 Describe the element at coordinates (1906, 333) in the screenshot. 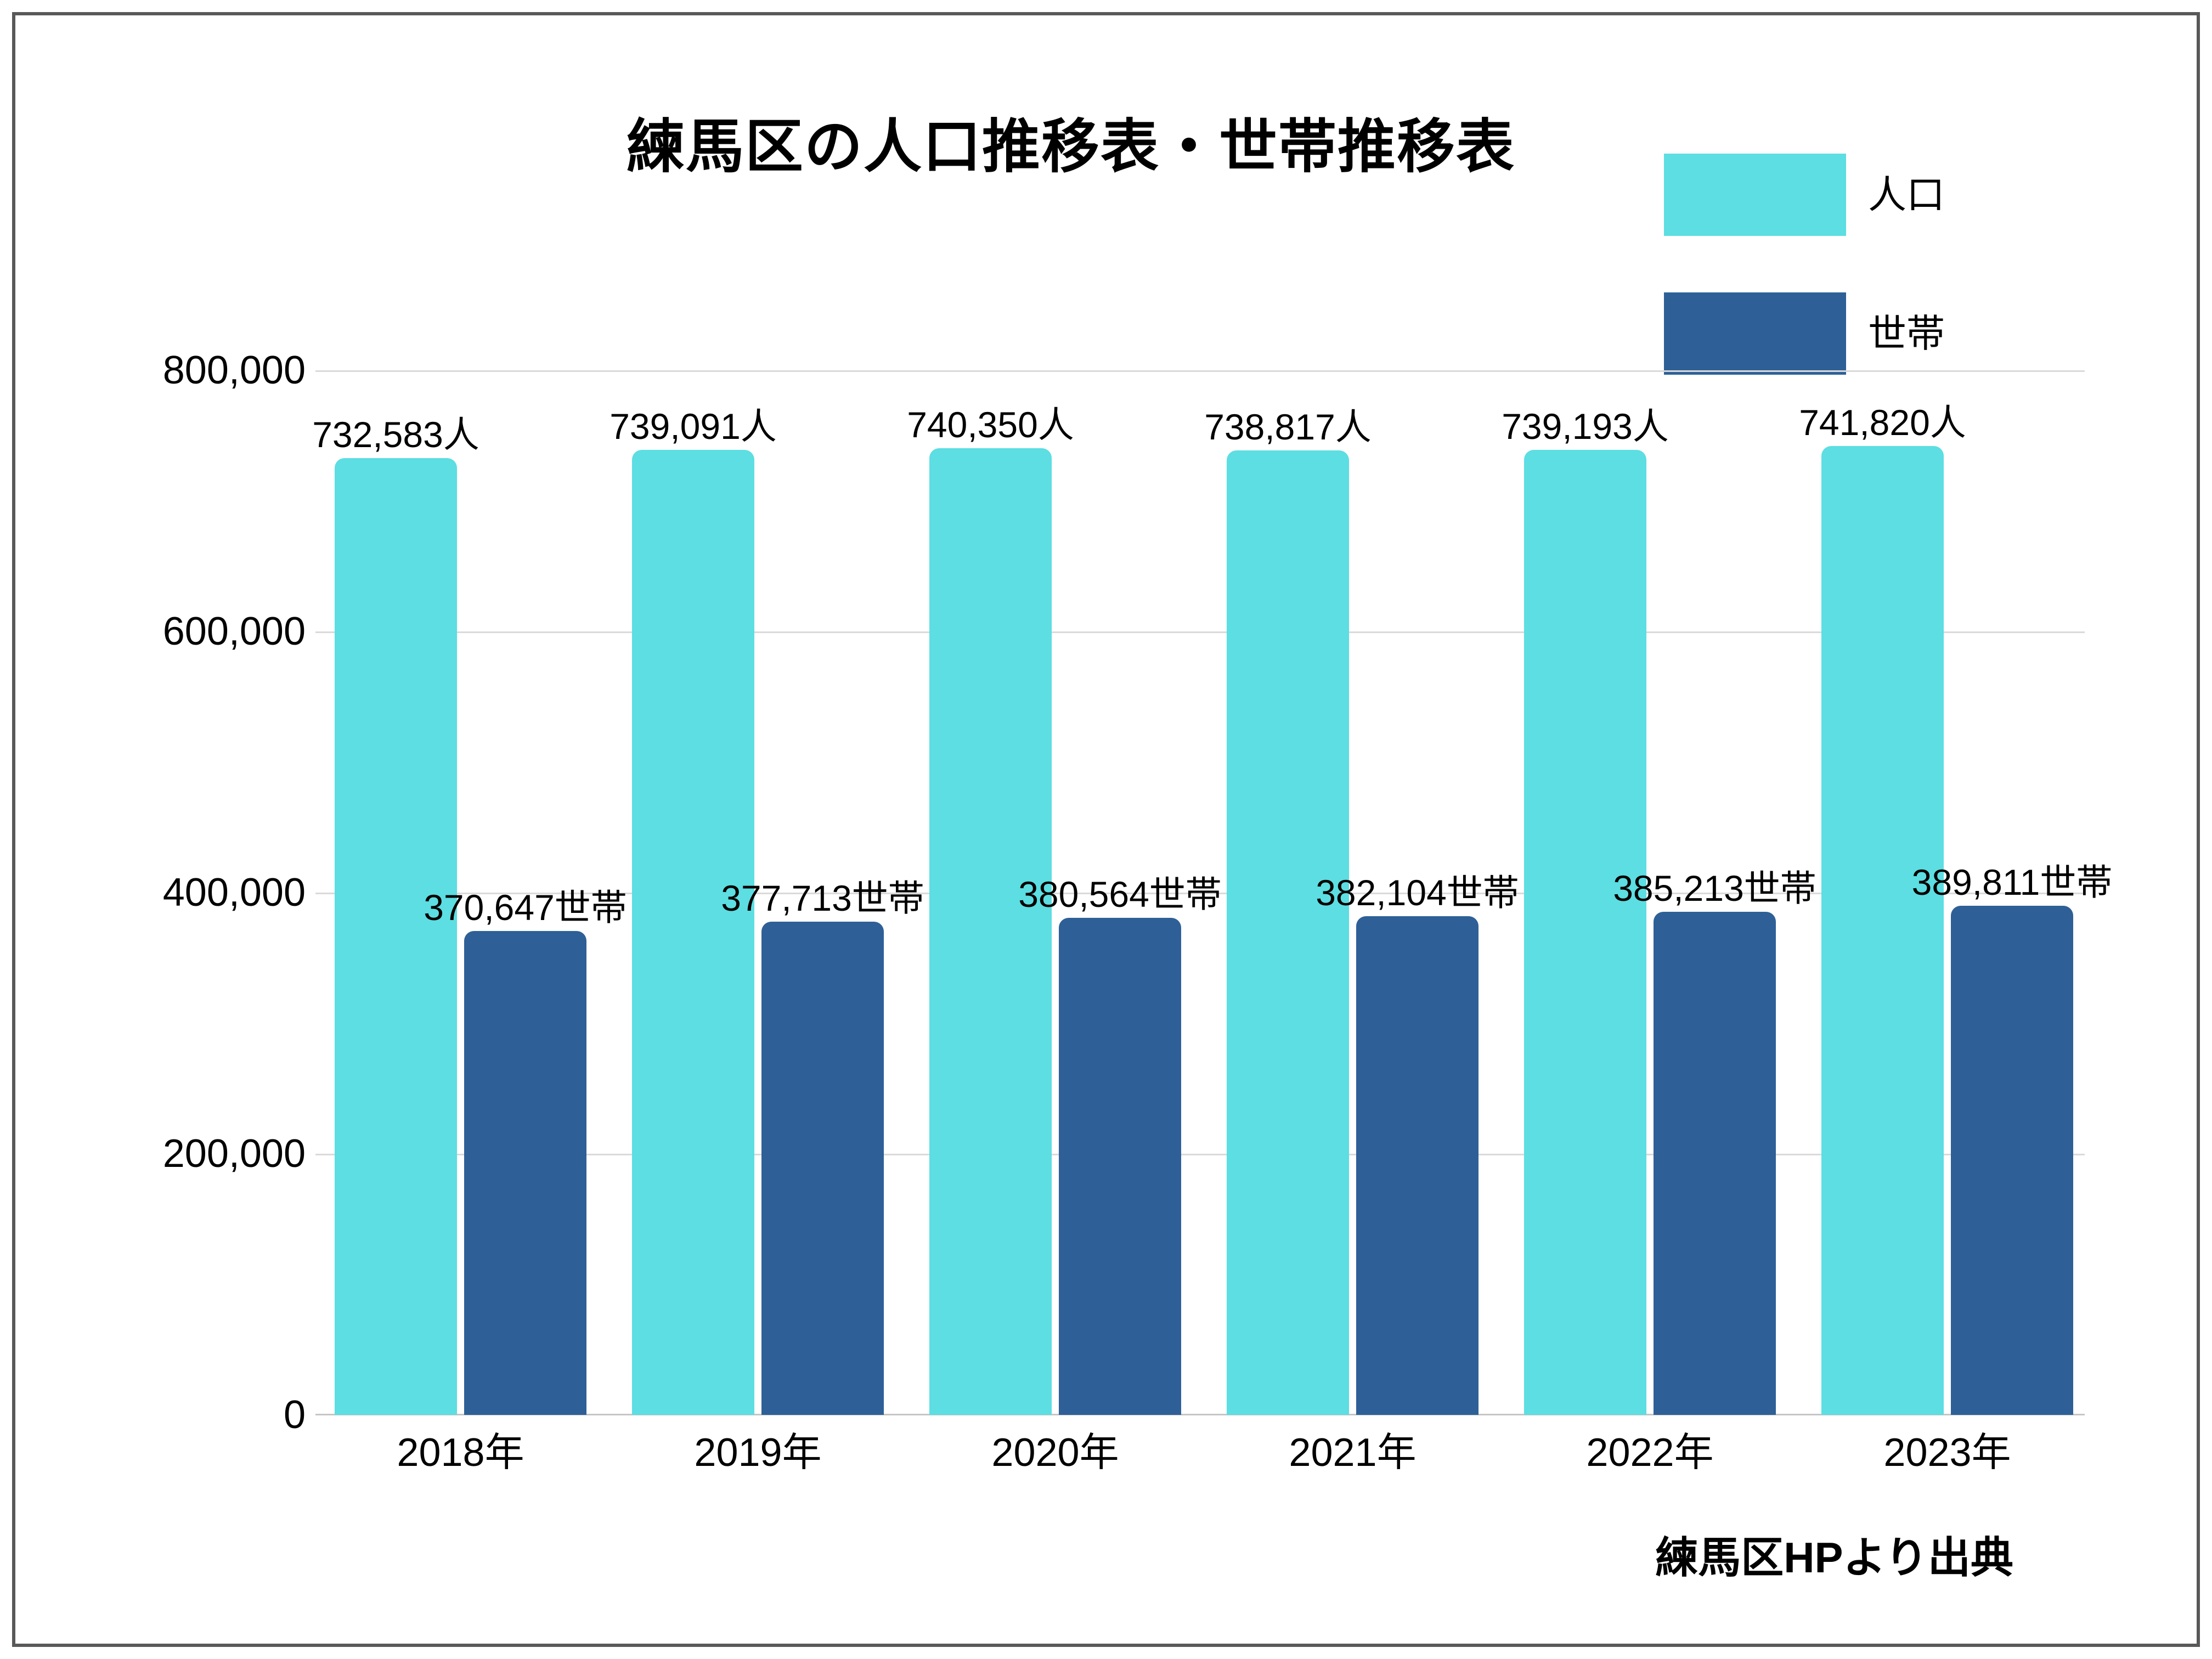

I see `legend-label-household: 世帯` at that location.